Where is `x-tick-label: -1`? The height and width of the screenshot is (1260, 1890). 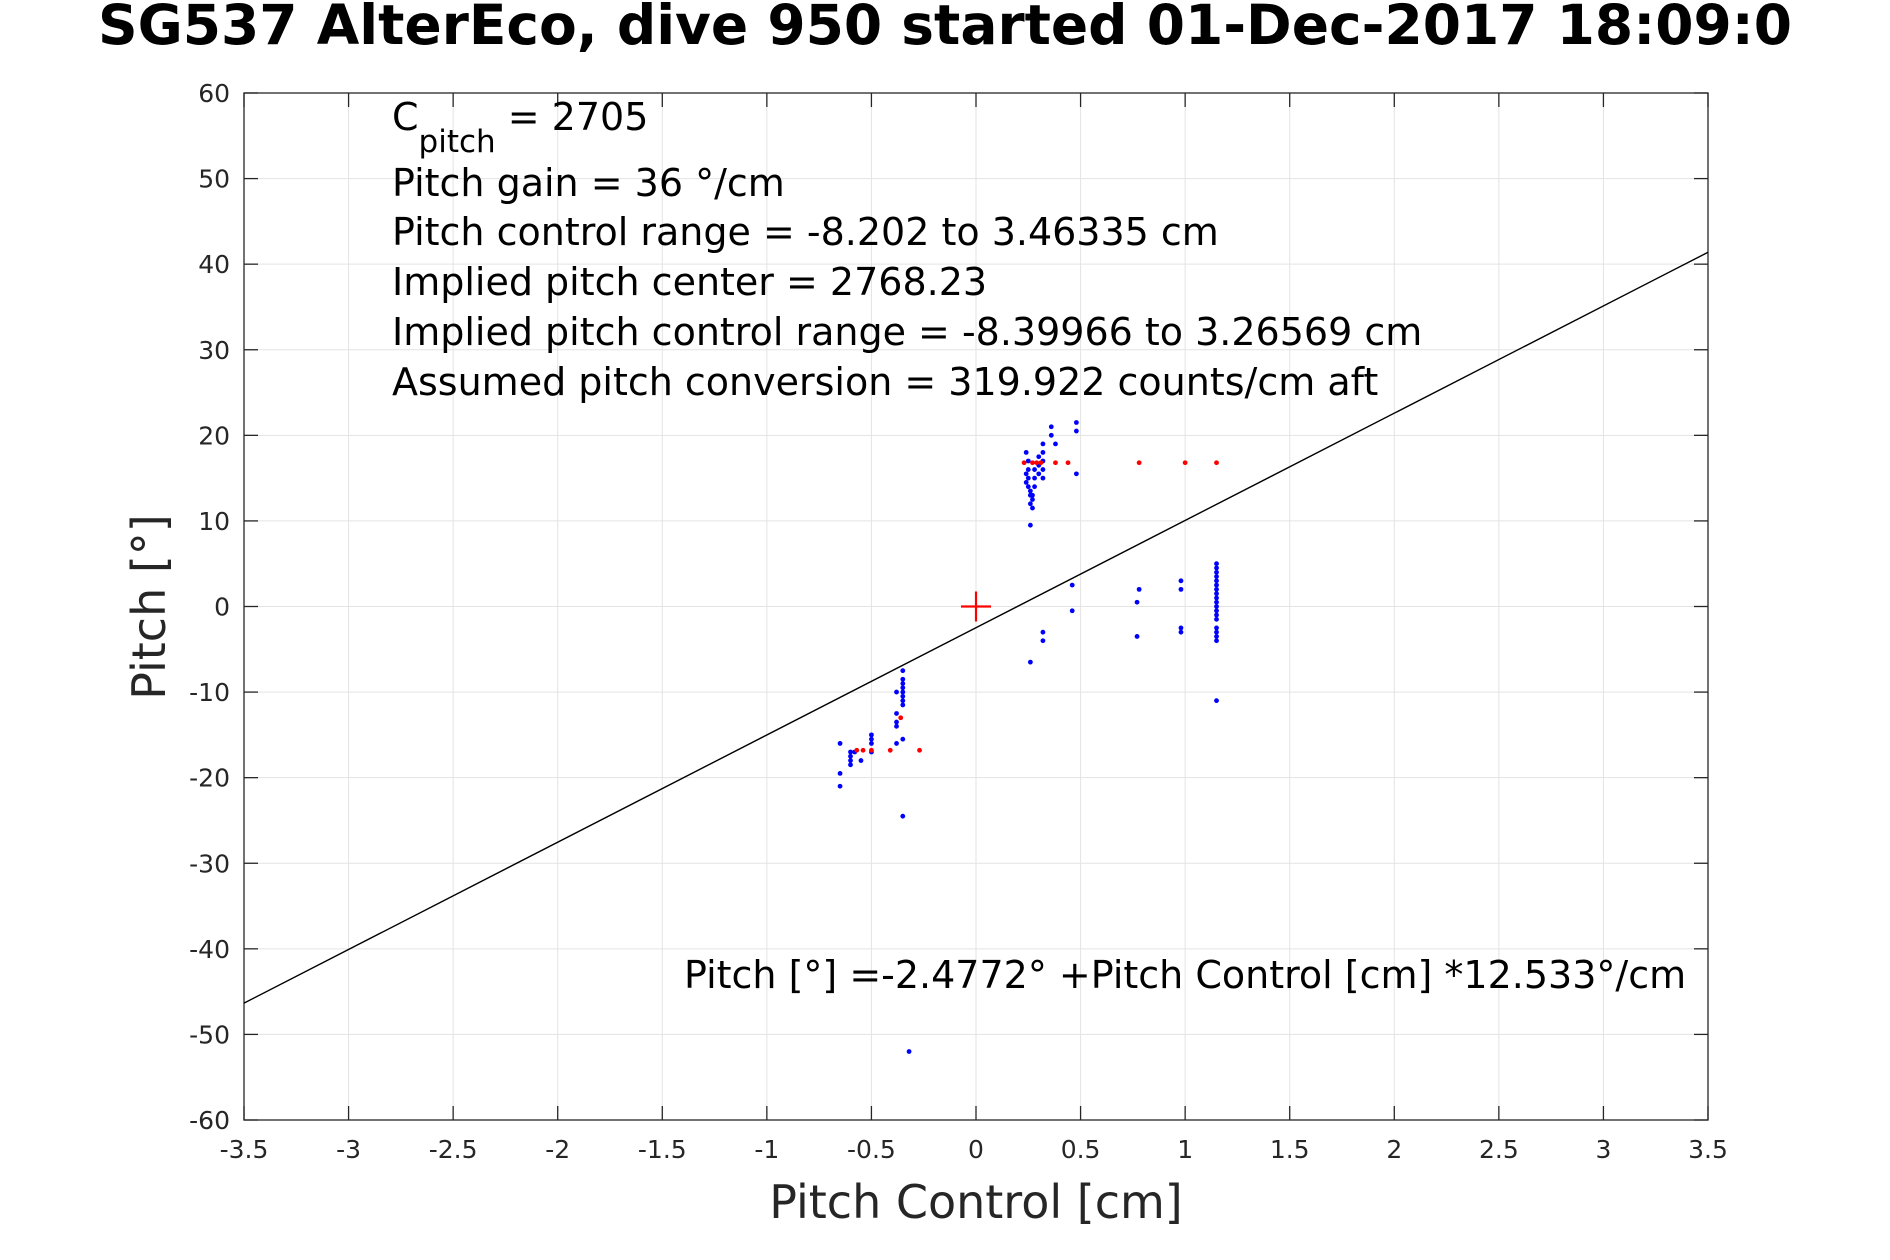
x-tick-label: -1 is located at coordinates (766, 1149).